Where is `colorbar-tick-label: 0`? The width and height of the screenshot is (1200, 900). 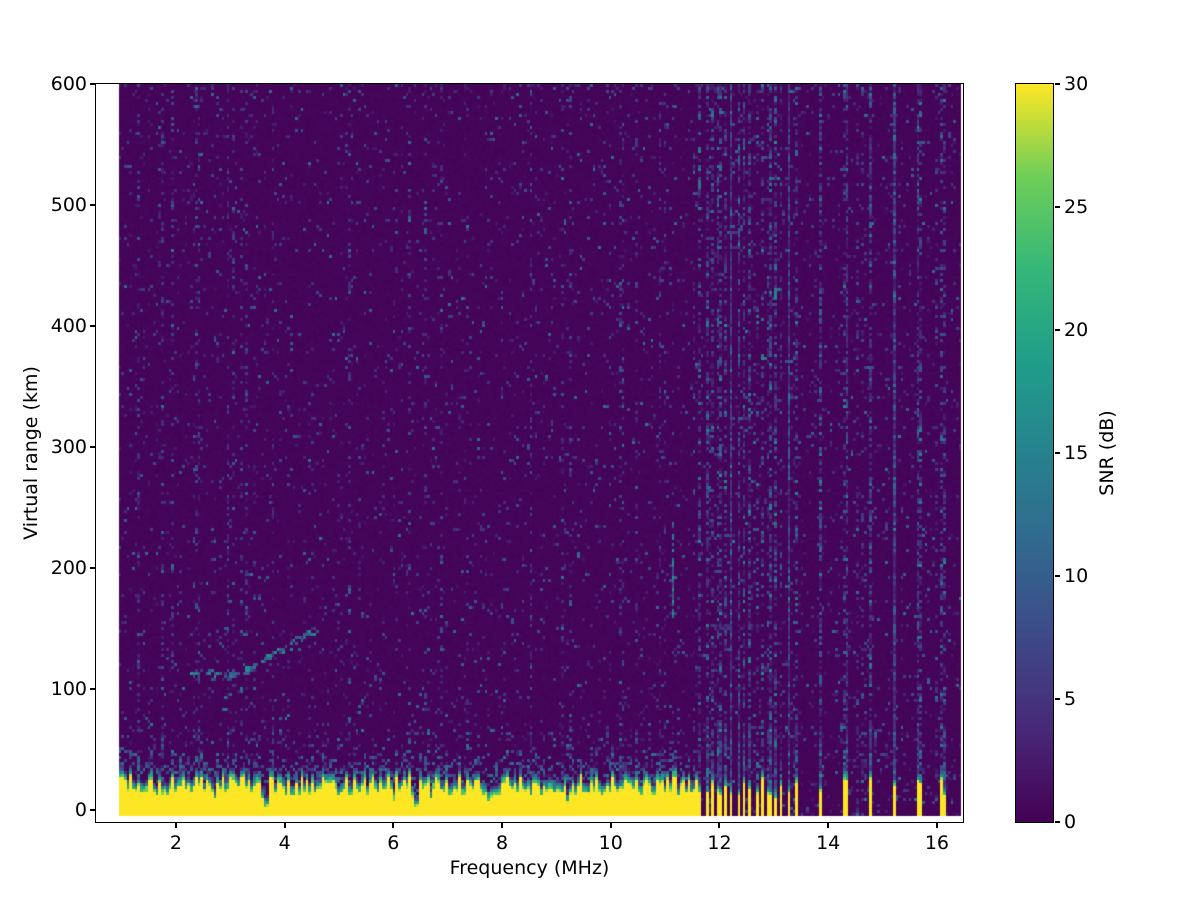 colorbar-tick-label: 0 is located at coordinates (1070, 822).